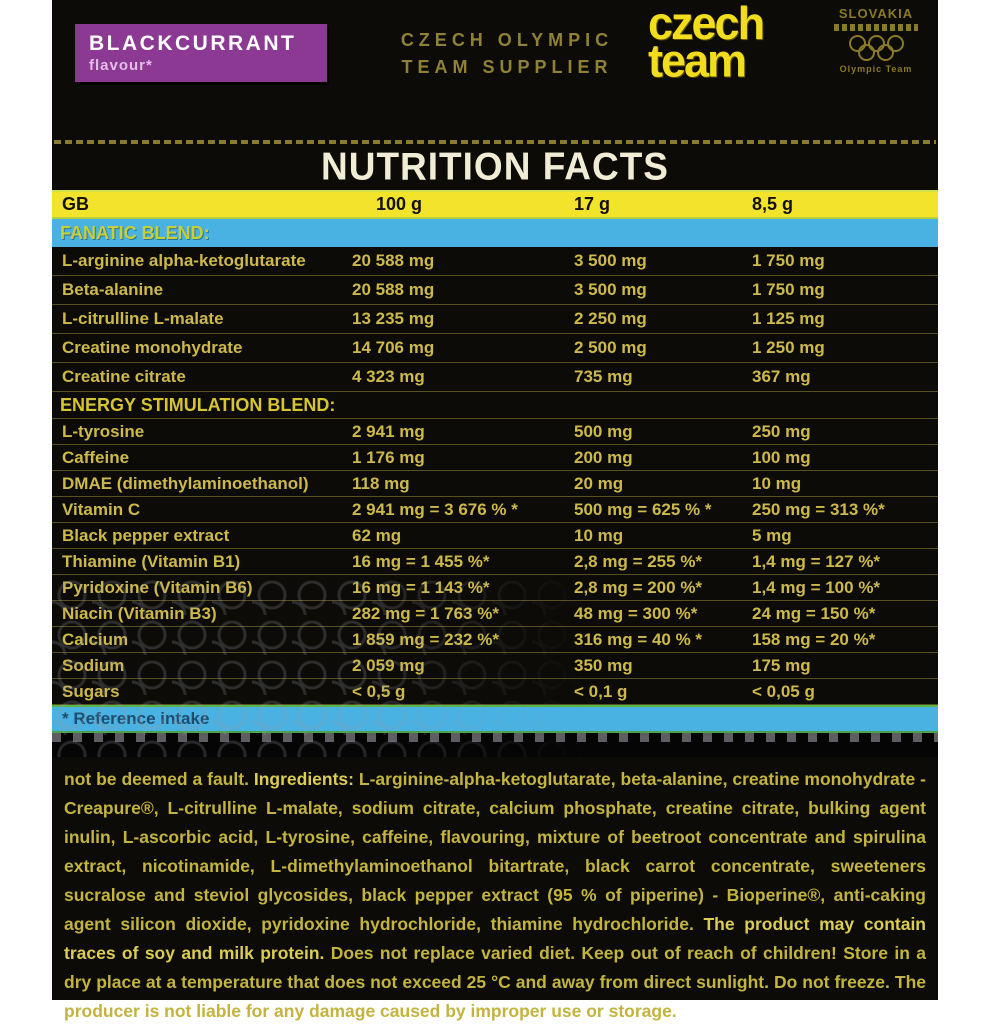 The height and width of the screenshot is (1026, 1000). Describe the element at coordinates (495, 432) in the screenshot. I see `table-row: L-tyrosine 2 941 mg 500 mg 250 mg` at that location.